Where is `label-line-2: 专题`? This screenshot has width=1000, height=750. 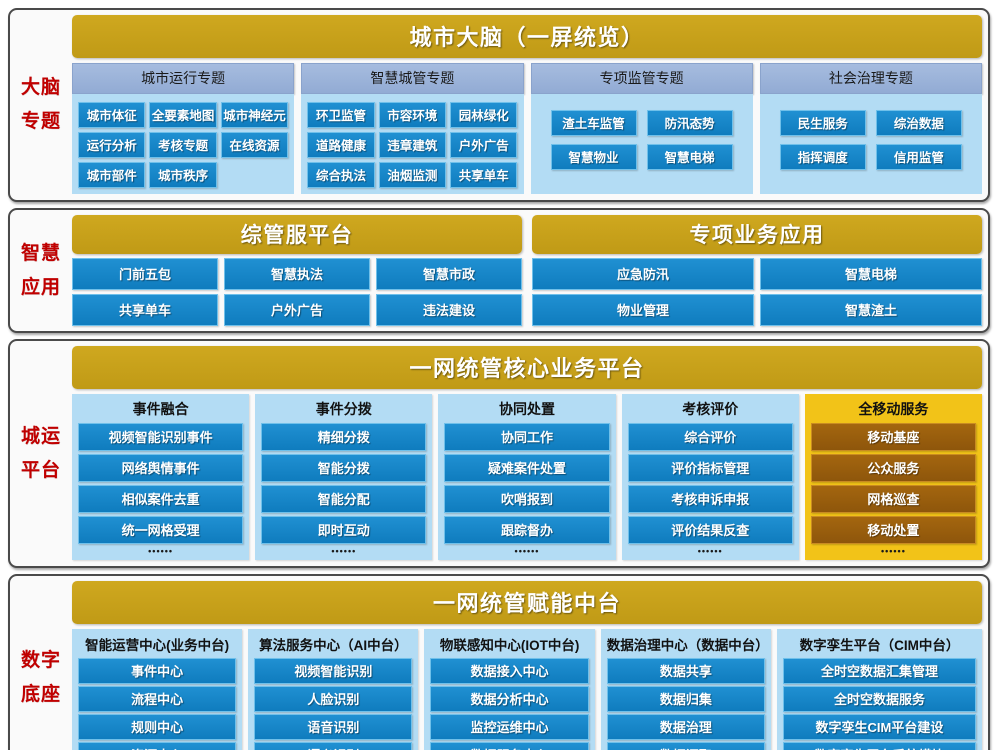 label-line-2: 专题 is located at coordinates (40, 121).